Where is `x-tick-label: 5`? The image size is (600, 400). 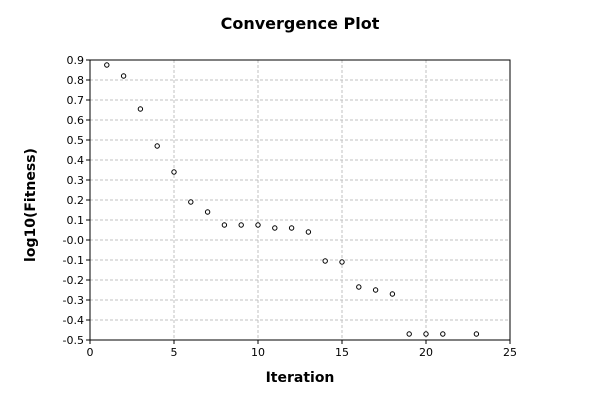 x-tick-label: 5 is located at coordinates (174, 352).